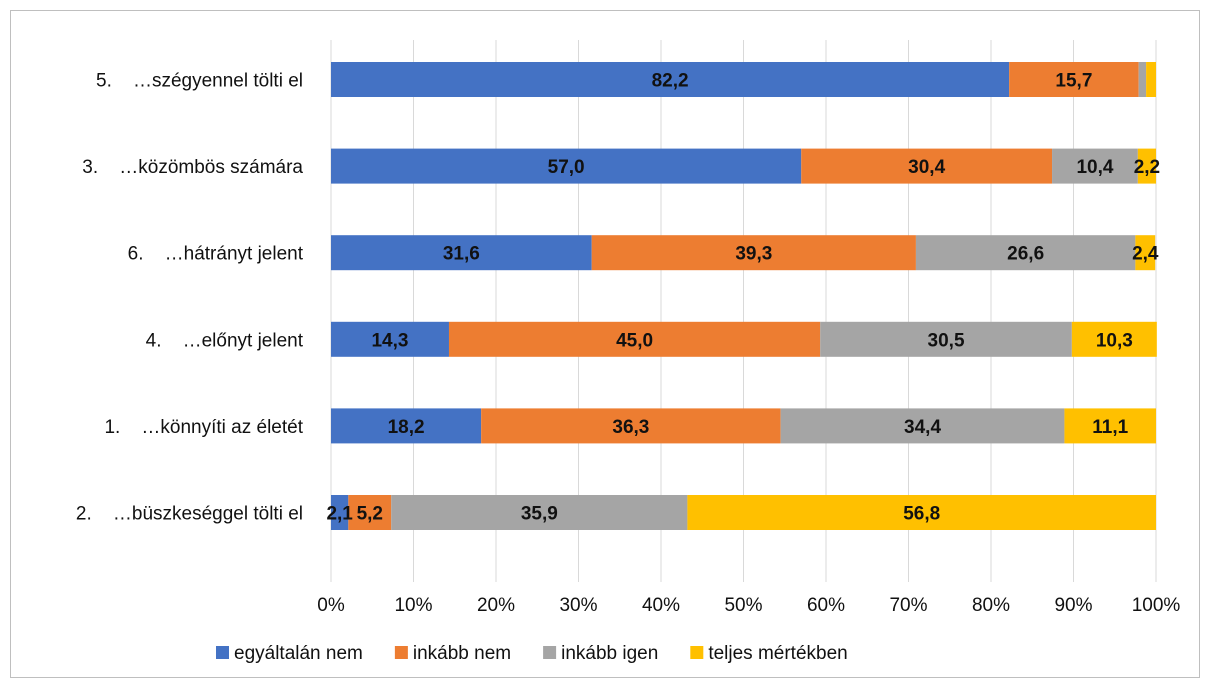 This screenshot has width=1212, height=687. What do you see at coordinates (298, 653) in the screenshot?
I see `legend-label: egyáltalán nem` at bounding box center [298, 653].